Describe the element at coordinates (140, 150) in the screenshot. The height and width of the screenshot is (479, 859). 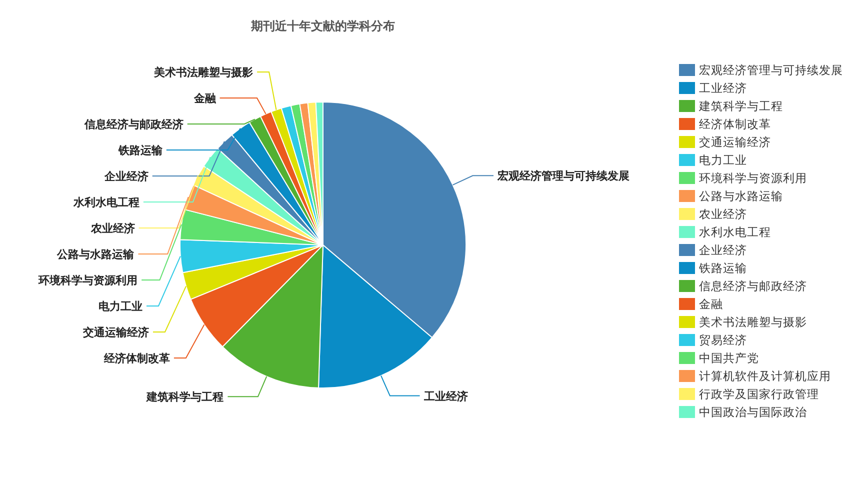
I see `slice-label: 铁路运输` at that location.